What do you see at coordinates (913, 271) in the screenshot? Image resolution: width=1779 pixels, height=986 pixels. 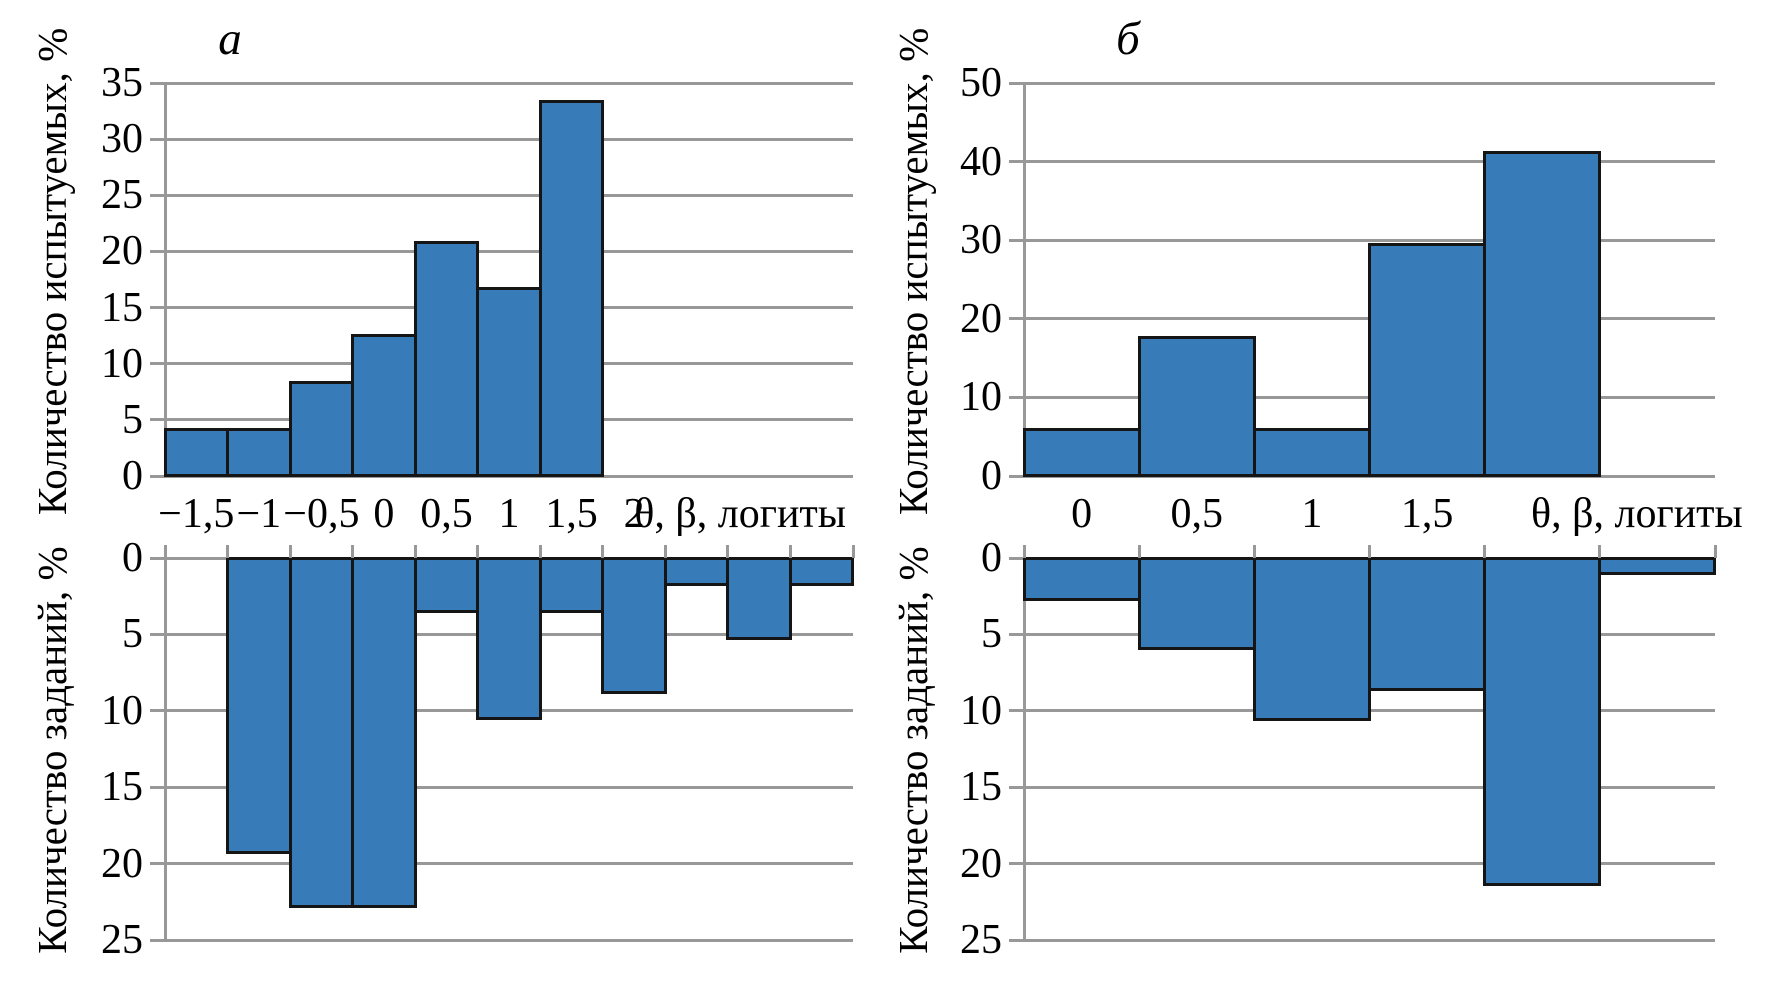 I see `y-axis-title-subjects-b: Количество испытуемых, %` at bounding box center [913, 271].